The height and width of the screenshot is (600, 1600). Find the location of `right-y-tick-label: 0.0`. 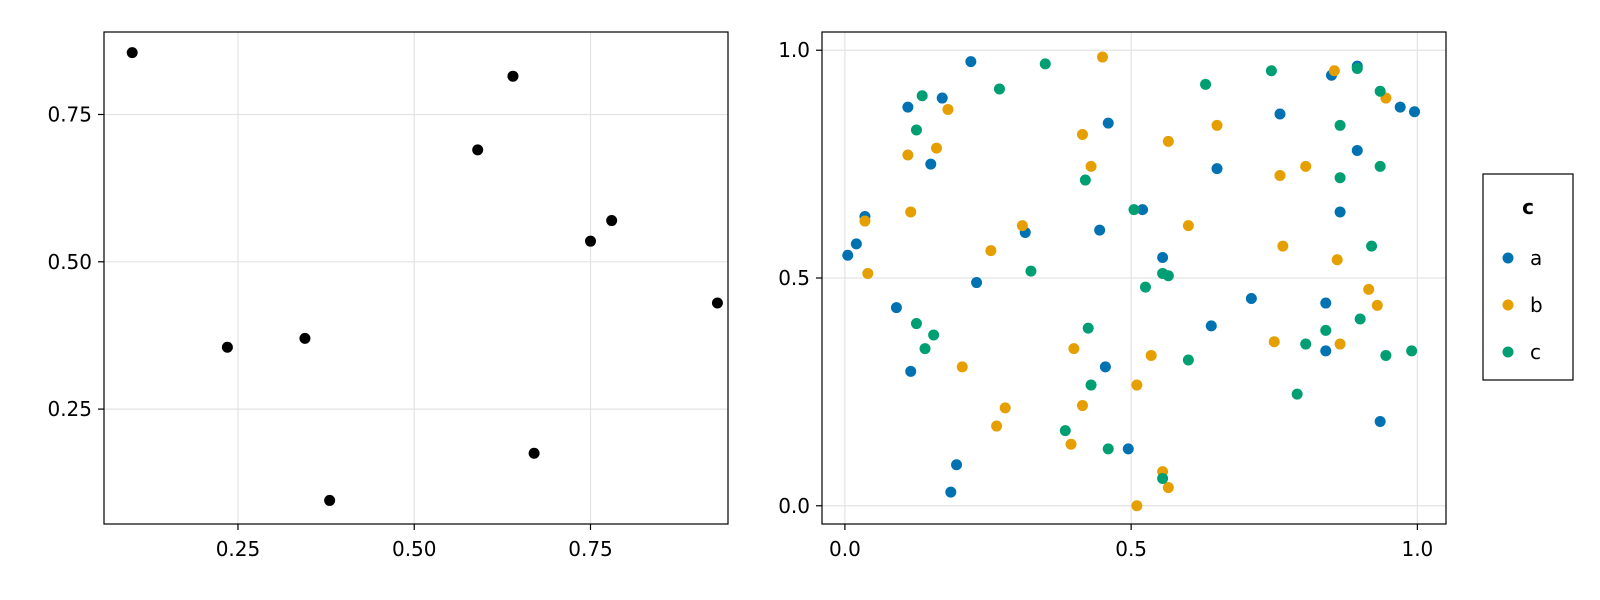

right-y-tick-label: 0.0 is located at coordinates (794, 506).